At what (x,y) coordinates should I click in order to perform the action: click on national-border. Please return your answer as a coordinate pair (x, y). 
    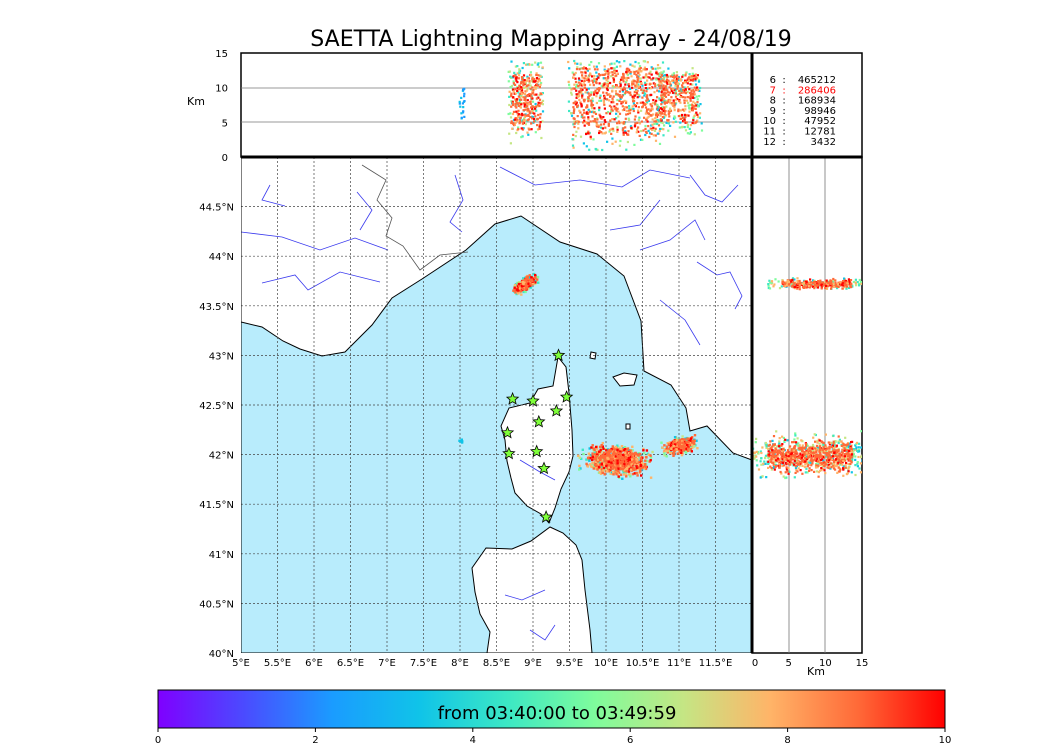
    Looking at the image, I should click on (415, 217).